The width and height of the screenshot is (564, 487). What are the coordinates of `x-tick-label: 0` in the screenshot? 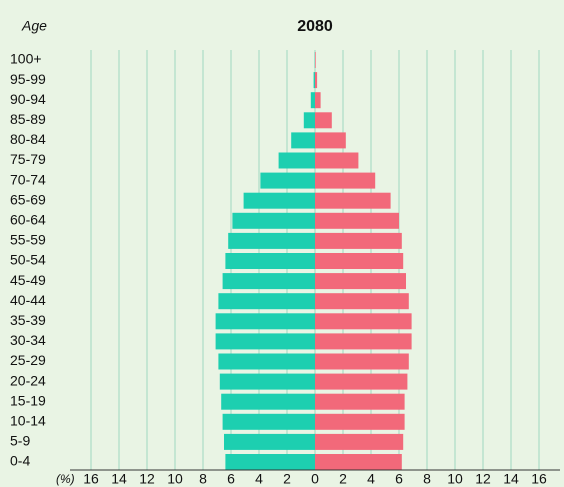 It's located at (315, 479).